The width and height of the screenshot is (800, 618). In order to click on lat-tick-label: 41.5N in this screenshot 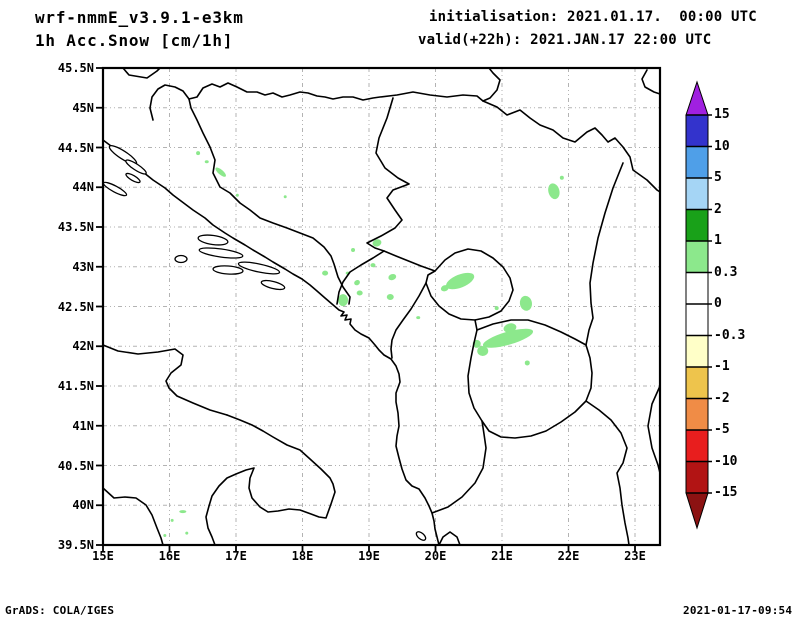, I will do `click(75, 386)`.